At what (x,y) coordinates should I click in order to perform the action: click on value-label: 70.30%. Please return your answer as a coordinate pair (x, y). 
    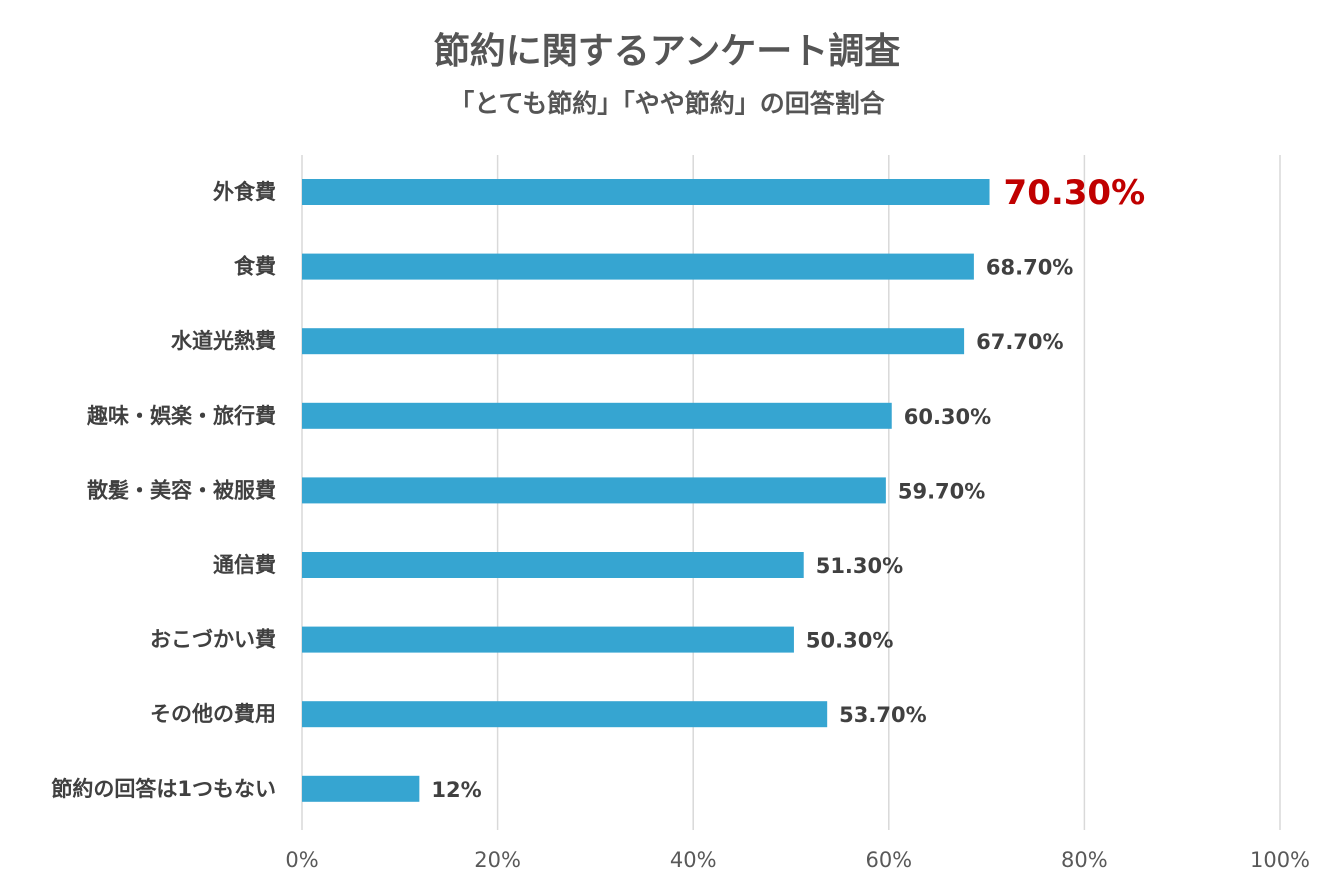
    Looking at the image, I should click on (1075, 193).